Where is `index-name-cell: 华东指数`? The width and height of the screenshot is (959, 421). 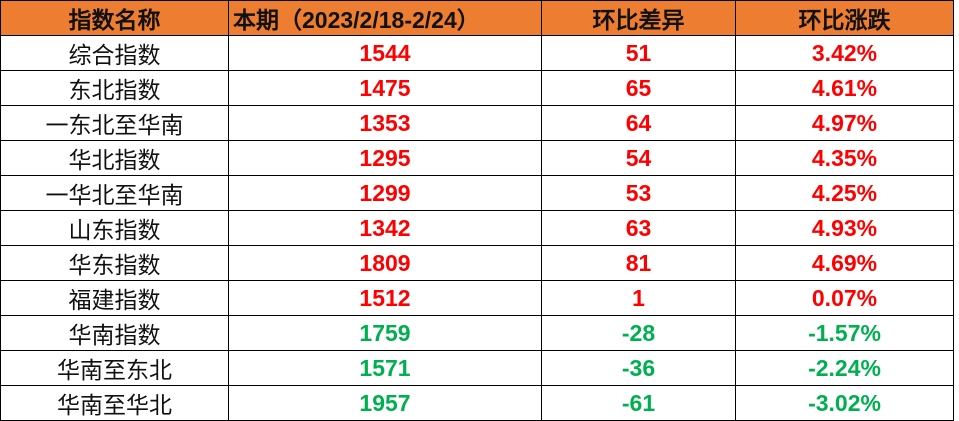 index-name-cell: 华东指数 is located at coordinates (114, 263).